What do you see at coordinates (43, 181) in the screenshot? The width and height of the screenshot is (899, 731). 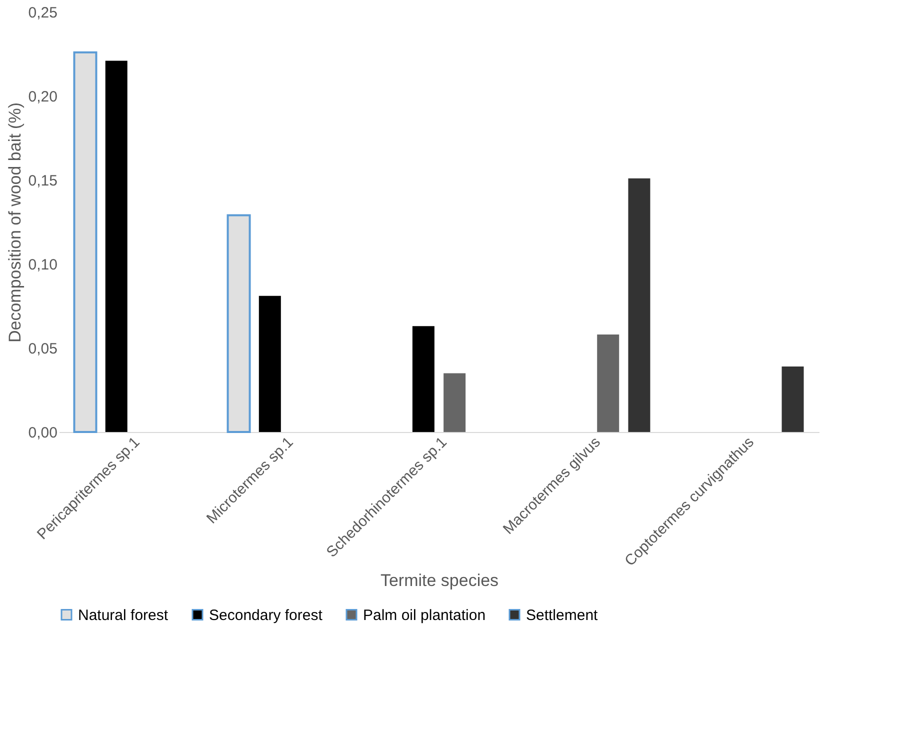 I see `y-tick-label: 0,15` at bounding box center [43, 181].